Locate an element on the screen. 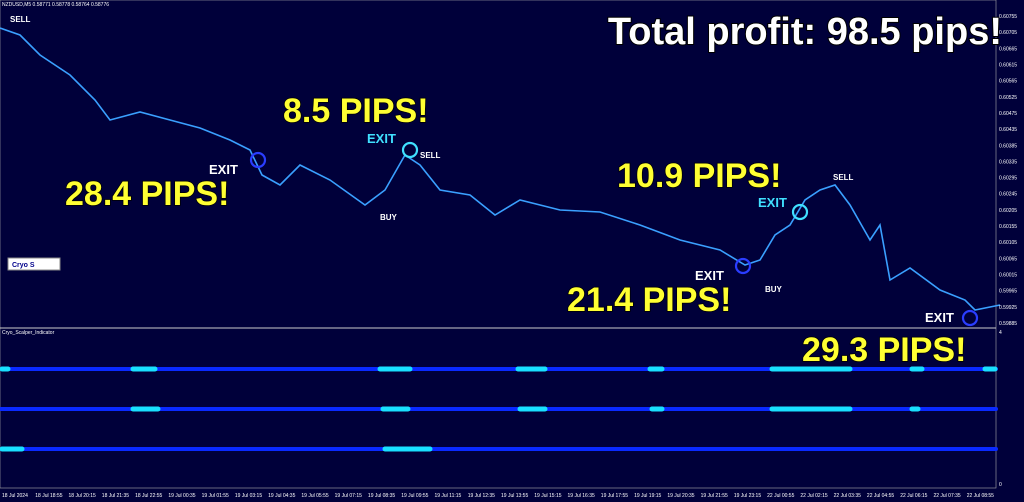  price-label: 0.60705 is located at coordinates (1008, 33).